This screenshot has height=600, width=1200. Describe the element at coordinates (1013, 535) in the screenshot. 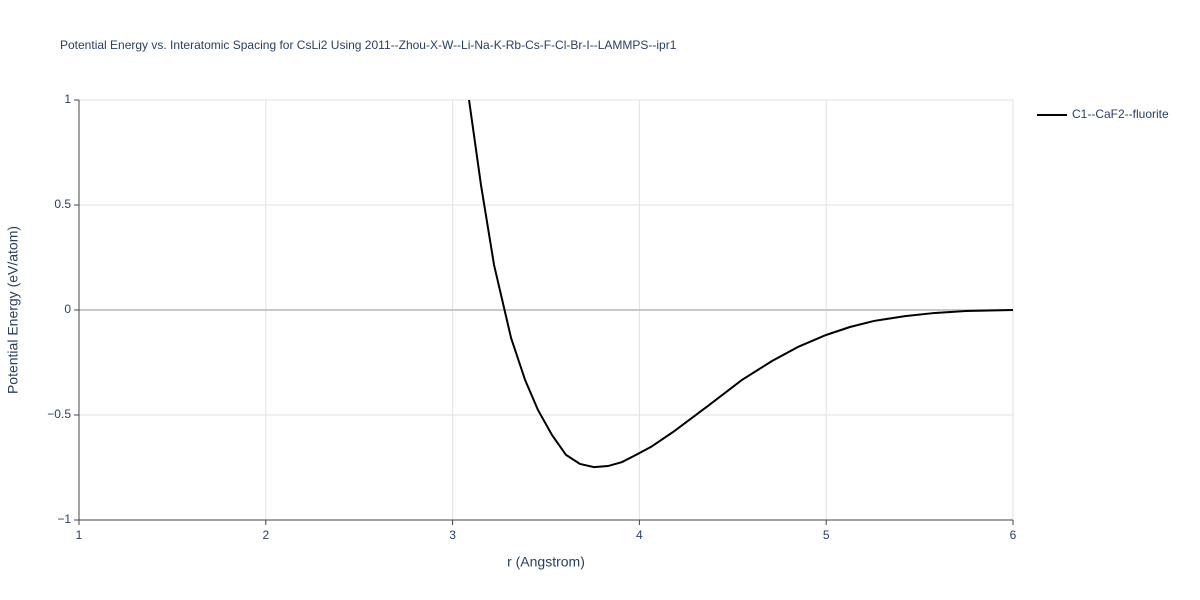

I see `x-tick-label: 6` at that location.